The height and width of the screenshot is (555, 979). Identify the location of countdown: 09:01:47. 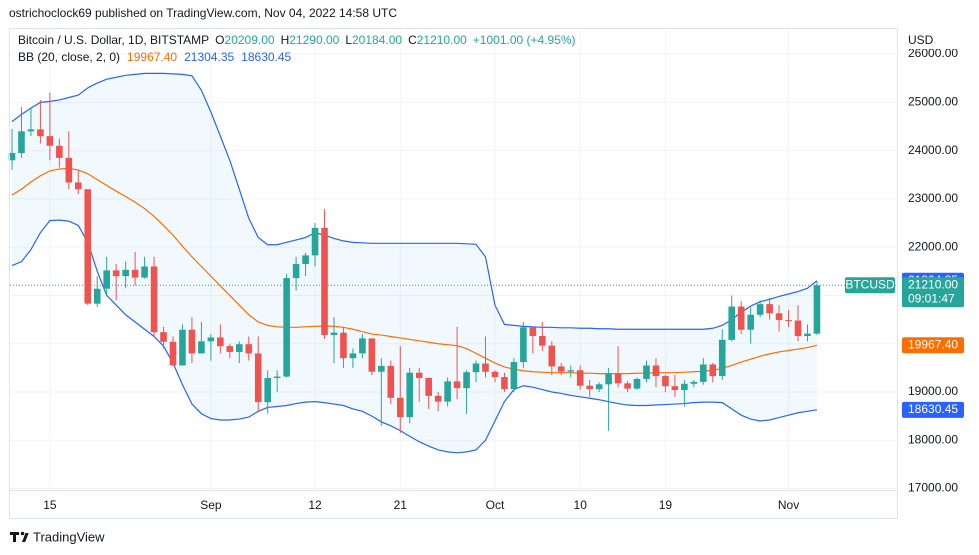
(931, 298).